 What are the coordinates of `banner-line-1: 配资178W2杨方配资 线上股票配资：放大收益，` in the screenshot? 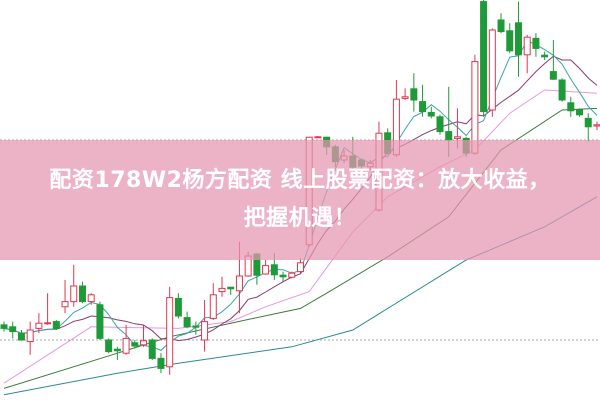 It's located at (300, 180).